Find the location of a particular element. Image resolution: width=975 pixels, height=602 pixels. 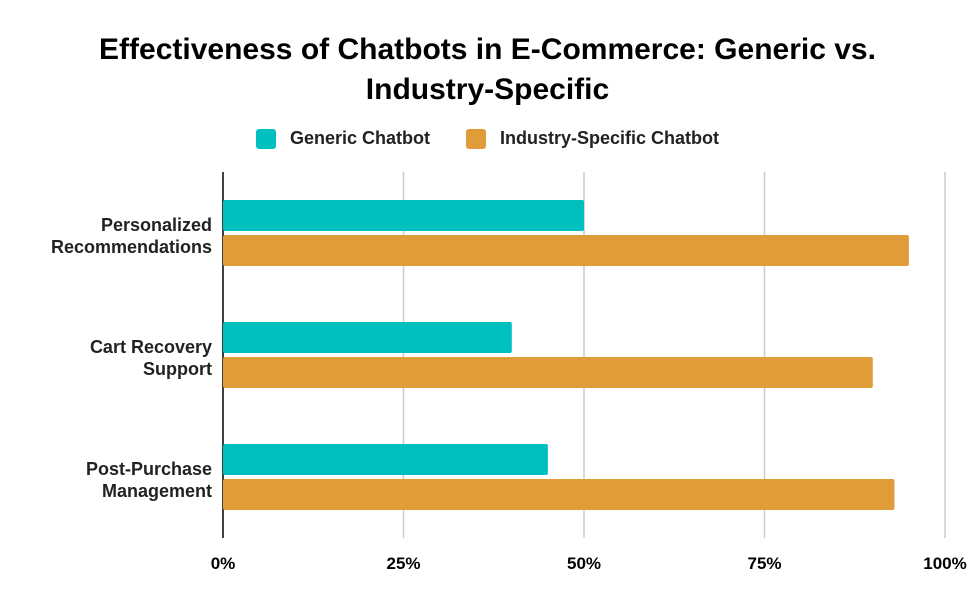

category-label-2: Post-Purchase Management is located at coordinates (149, 480).